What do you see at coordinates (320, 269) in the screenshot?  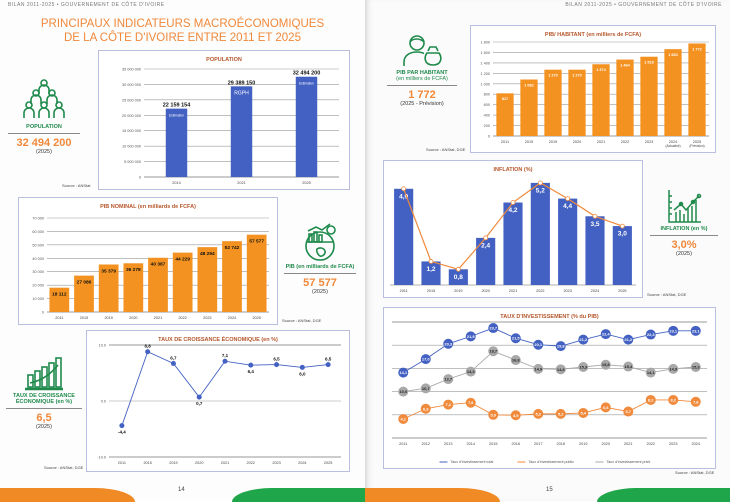 I see `kpi-label: PIB (en milliards de FCFA)` at bounding box center [320, 269].